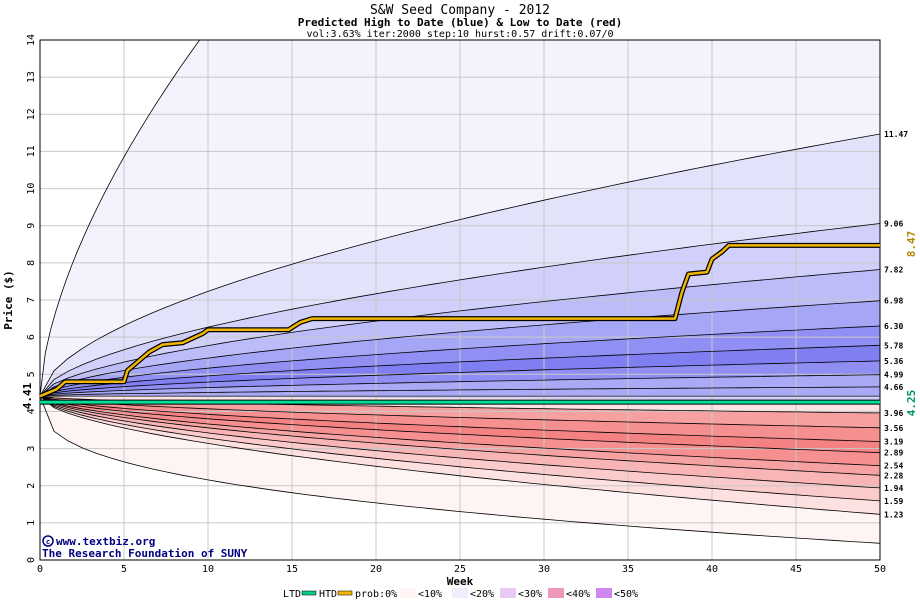 The image size is (920, 600). What do you see at coordinates (460, 10) in the screenshot?
I see `chart-title: S&W Seed Company - 2012` at bounding box center [460, 10].